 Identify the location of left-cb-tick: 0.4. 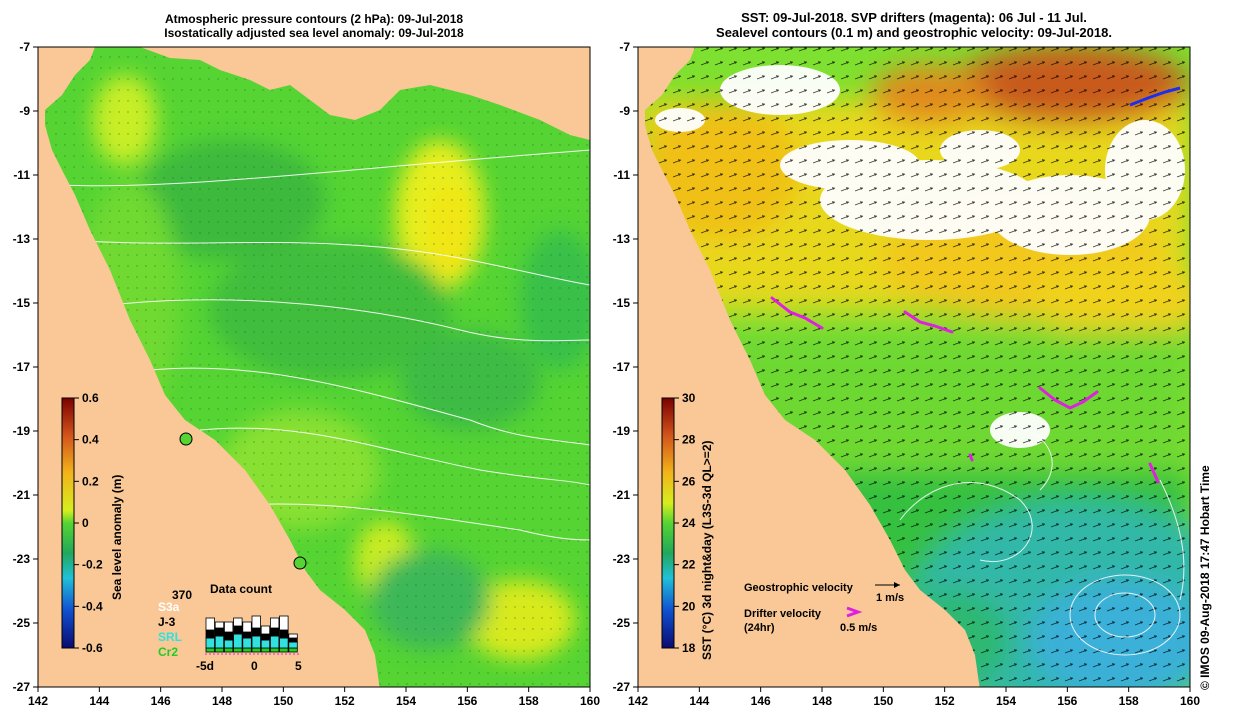
(90, 440).